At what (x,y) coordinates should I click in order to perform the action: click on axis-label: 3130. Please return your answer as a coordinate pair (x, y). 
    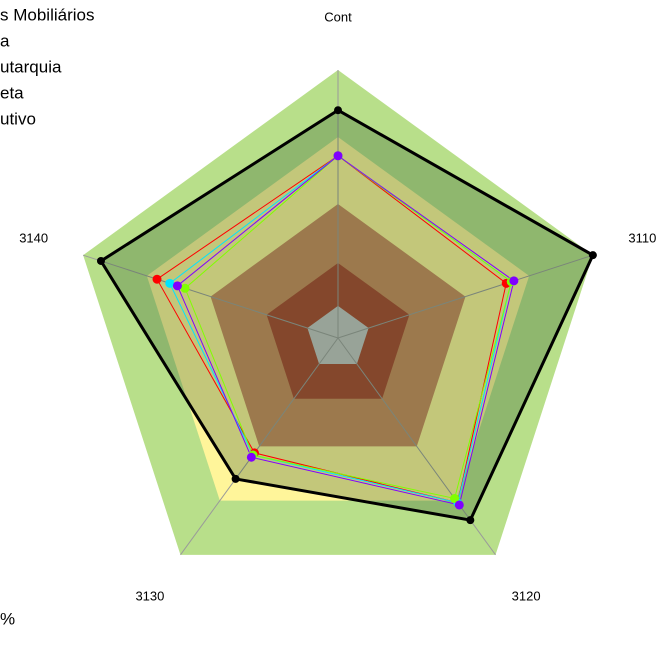
    Looking at the image, I should click on (149, 595).